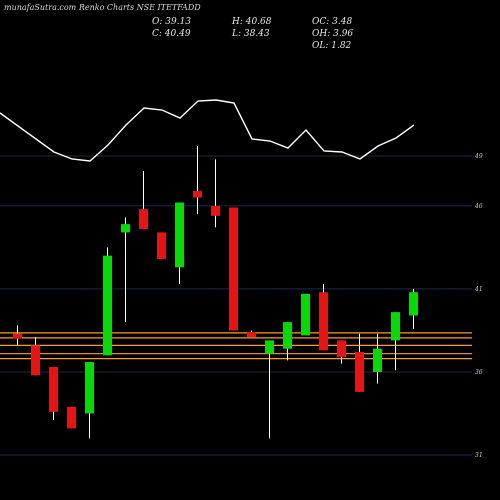 The height and width of the screenshot is (500, 500). I want to click on title-text: Renko Charts NSE ITETFADD, so click(139, 7).